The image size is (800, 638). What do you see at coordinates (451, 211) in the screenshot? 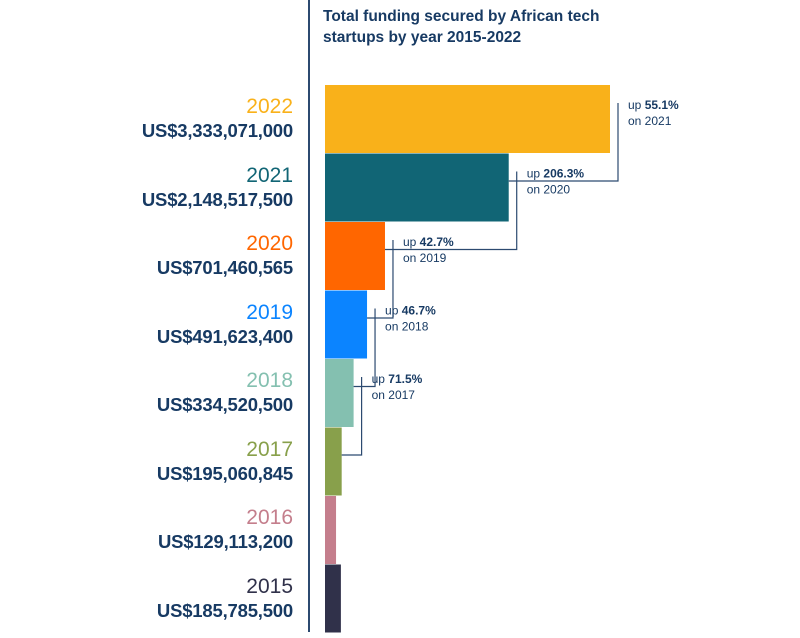
I see `annotation-connector-2021` at bounding box center [451, 211].